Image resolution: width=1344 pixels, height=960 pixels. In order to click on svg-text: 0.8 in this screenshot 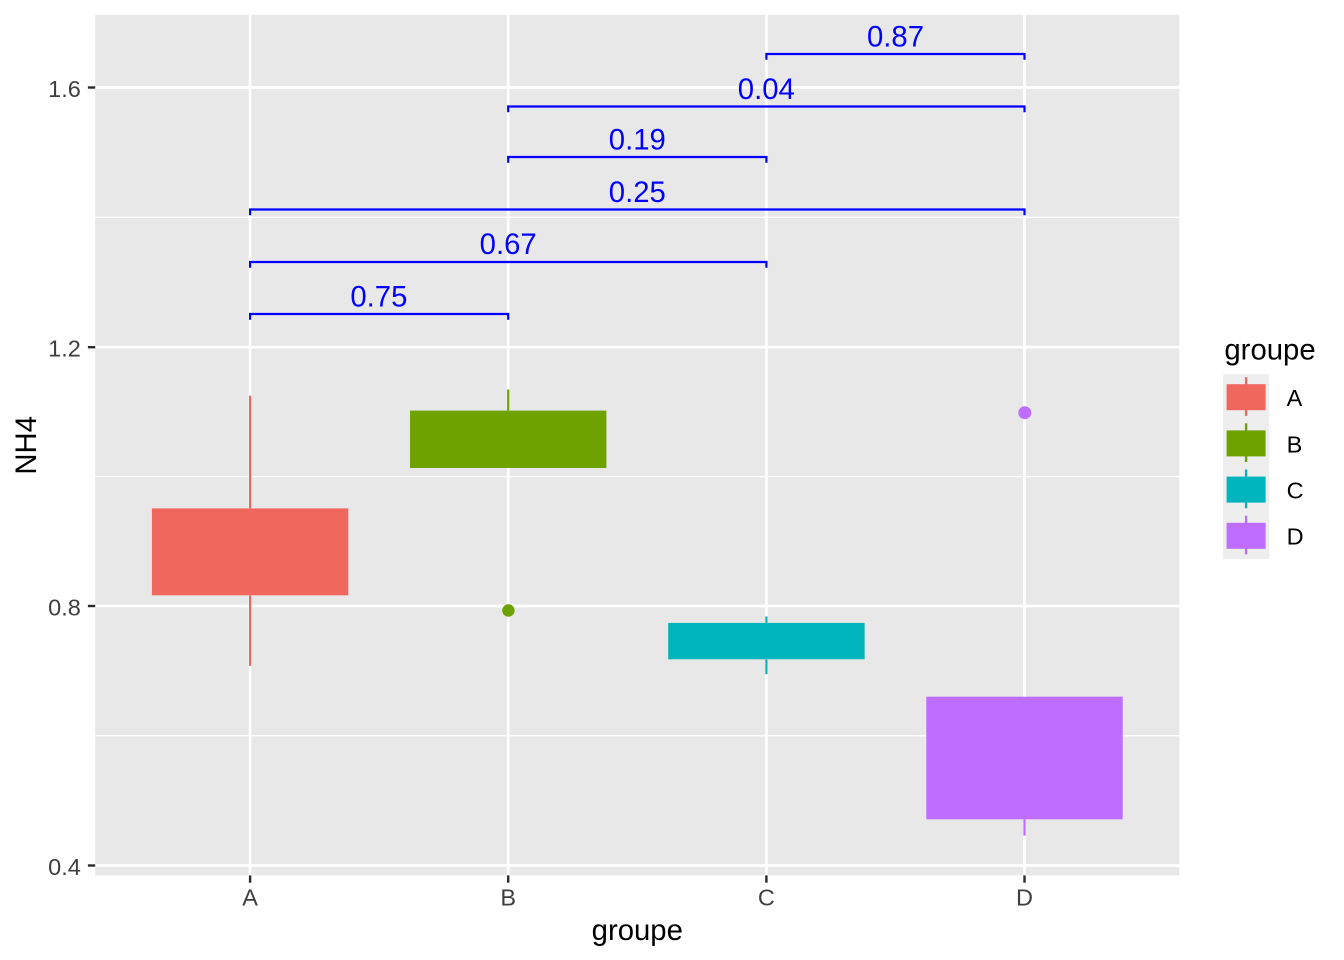, I will do `click(64, 608)`.